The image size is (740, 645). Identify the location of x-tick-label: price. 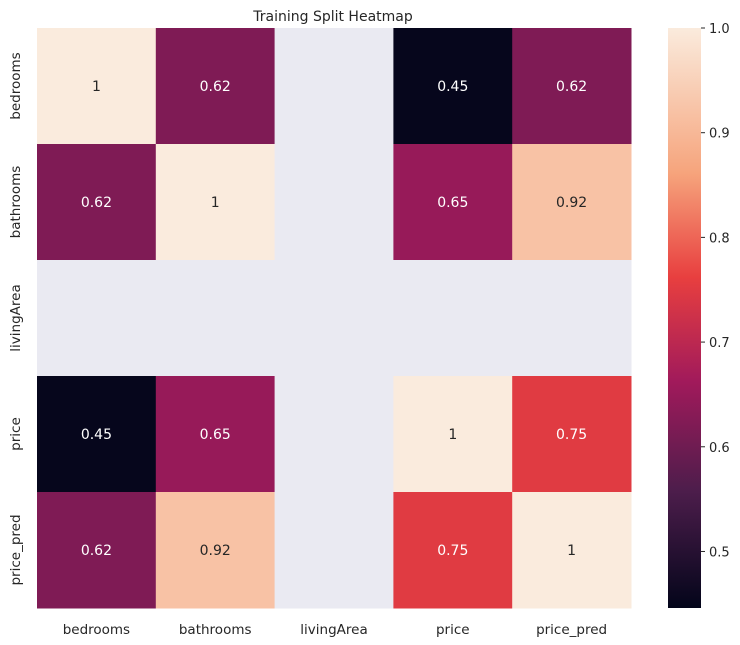
(453, 630).